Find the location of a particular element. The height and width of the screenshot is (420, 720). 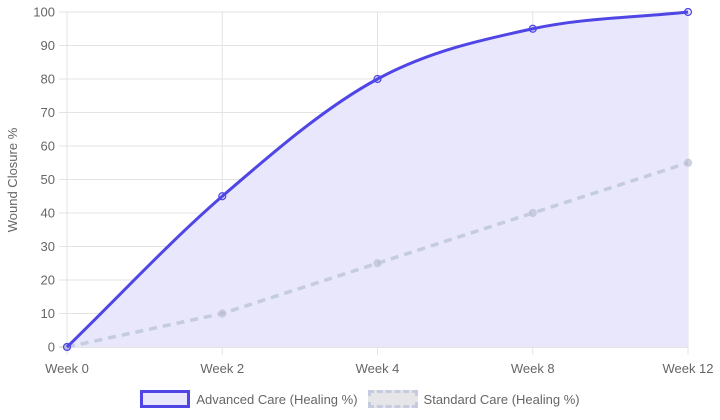

y-tick-label: 60 is located at coordinates (48, 146).